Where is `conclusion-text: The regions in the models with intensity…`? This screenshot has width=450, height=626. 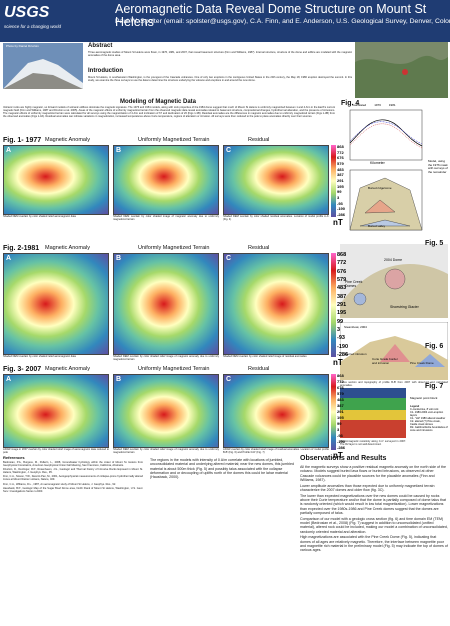
conclusion-text: The regions in the models with intensity… is located at coordinates (222, 469).